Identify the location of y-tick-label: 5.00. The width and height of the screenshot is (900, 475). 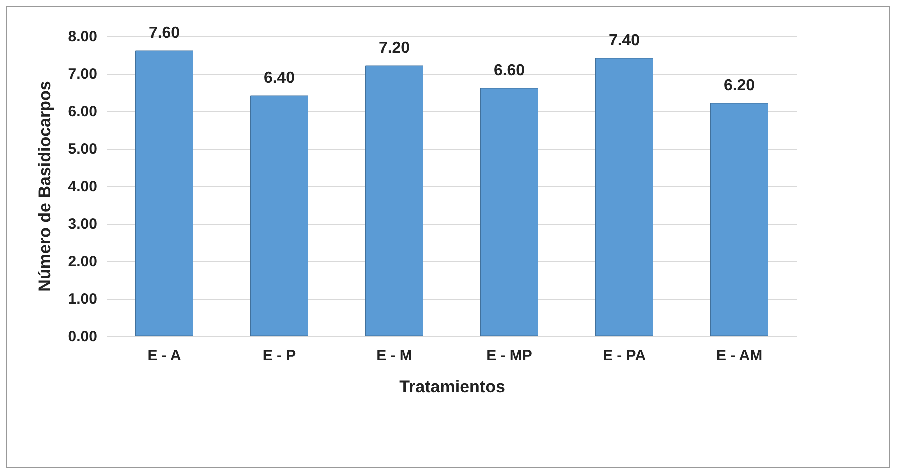
(83, 149).